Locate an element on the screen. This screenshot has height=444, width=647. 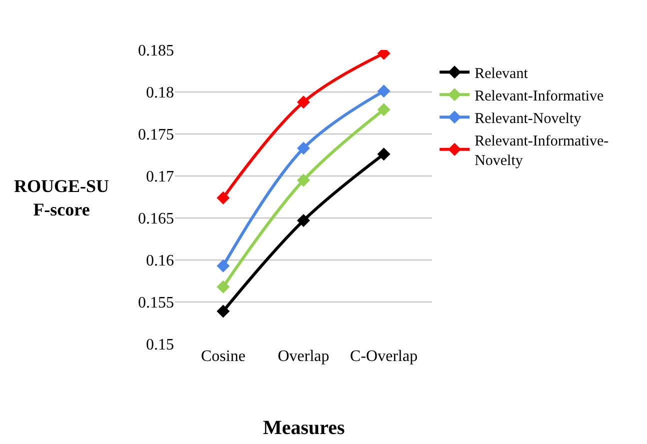
legend-label: Relevant is located at coordinates (501, 74).